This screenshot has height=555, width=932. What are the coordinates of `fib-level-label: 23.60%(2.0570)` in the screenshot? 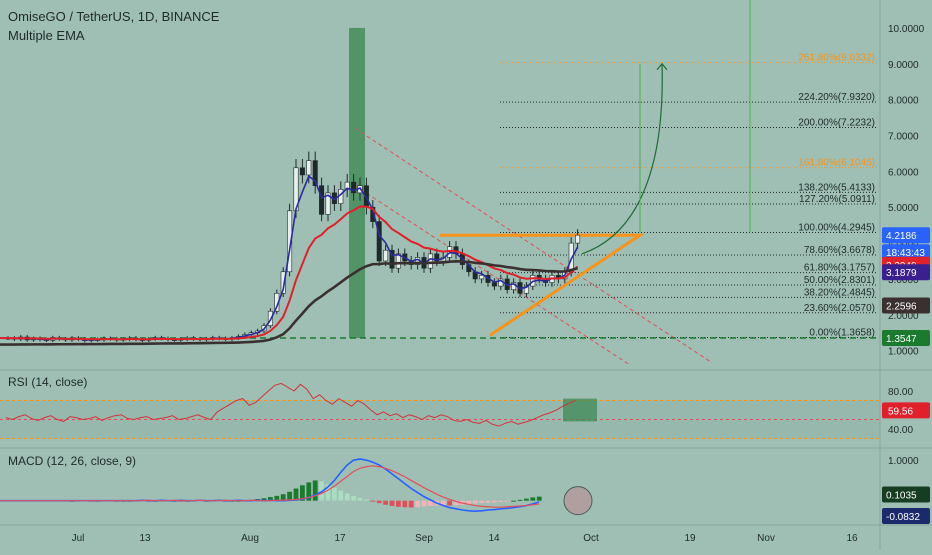 It's located at (839, 308).